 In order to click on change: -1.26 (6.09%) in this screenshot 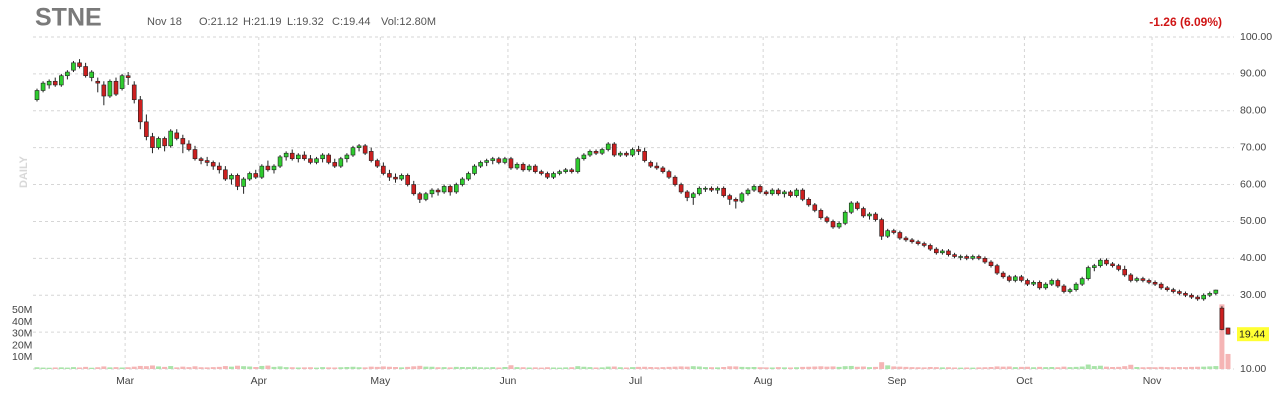, I will do `click(1185, 22)`.